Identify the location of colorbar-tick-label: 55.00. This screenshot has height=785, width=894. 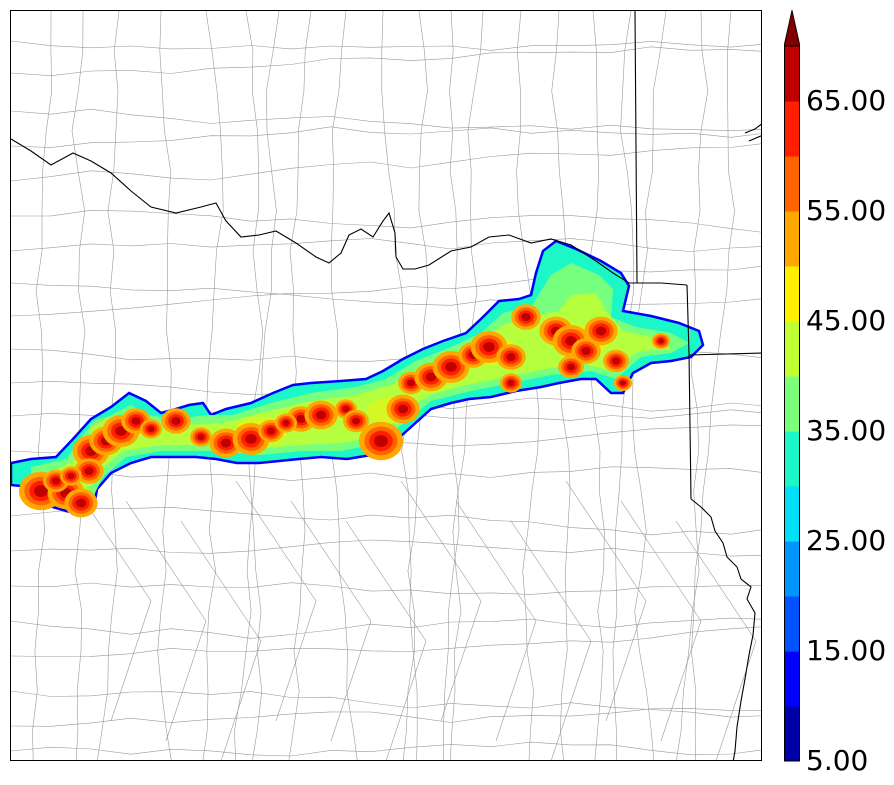
(846, 210).